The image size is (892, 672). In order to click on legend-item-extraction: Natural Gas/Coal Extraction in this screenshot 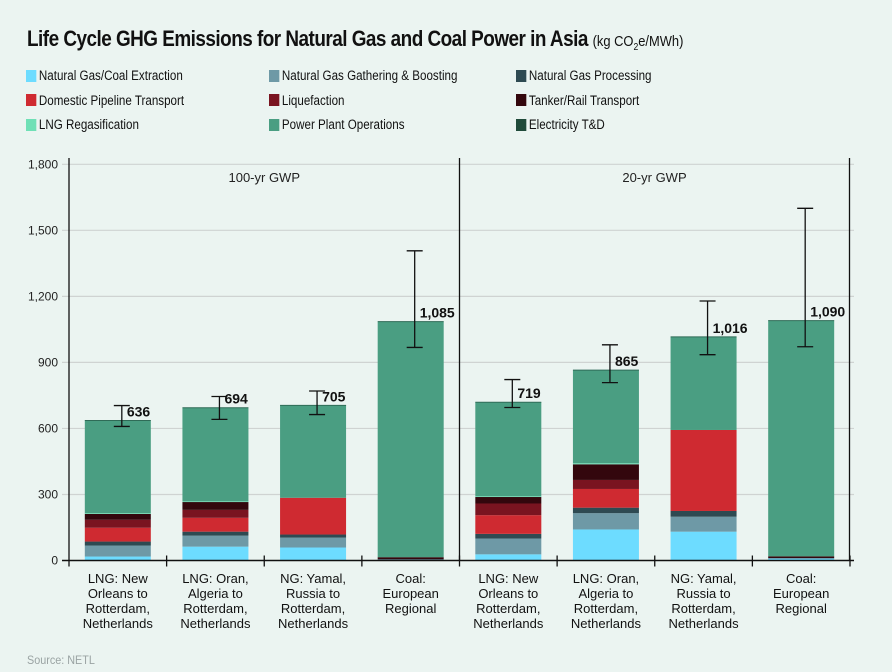, I will do `click(104, 75)`.